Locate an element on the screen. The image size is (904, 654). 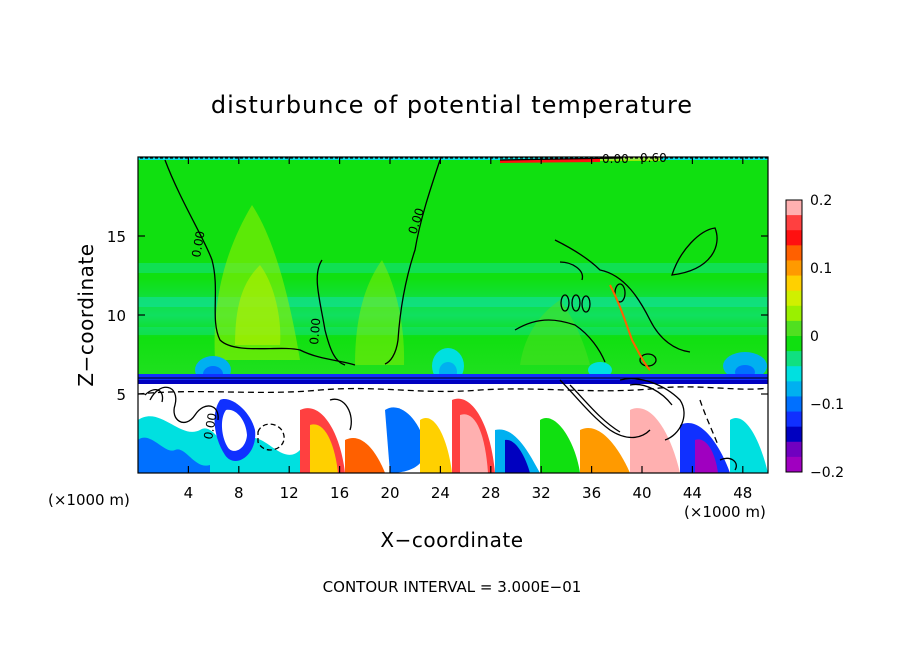
x-unit-right: (×1000 m) is located at coordinates (725, 512).